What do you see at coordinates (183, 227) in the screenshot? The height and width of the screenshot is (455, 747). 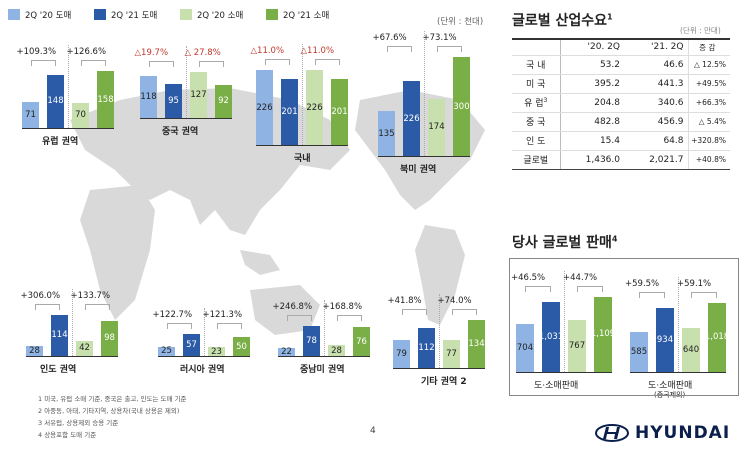 I see `regional-chart: 118 95 127 92 △19.7% △ 27.8% 중국 권역` at bounding box center [183, 227].